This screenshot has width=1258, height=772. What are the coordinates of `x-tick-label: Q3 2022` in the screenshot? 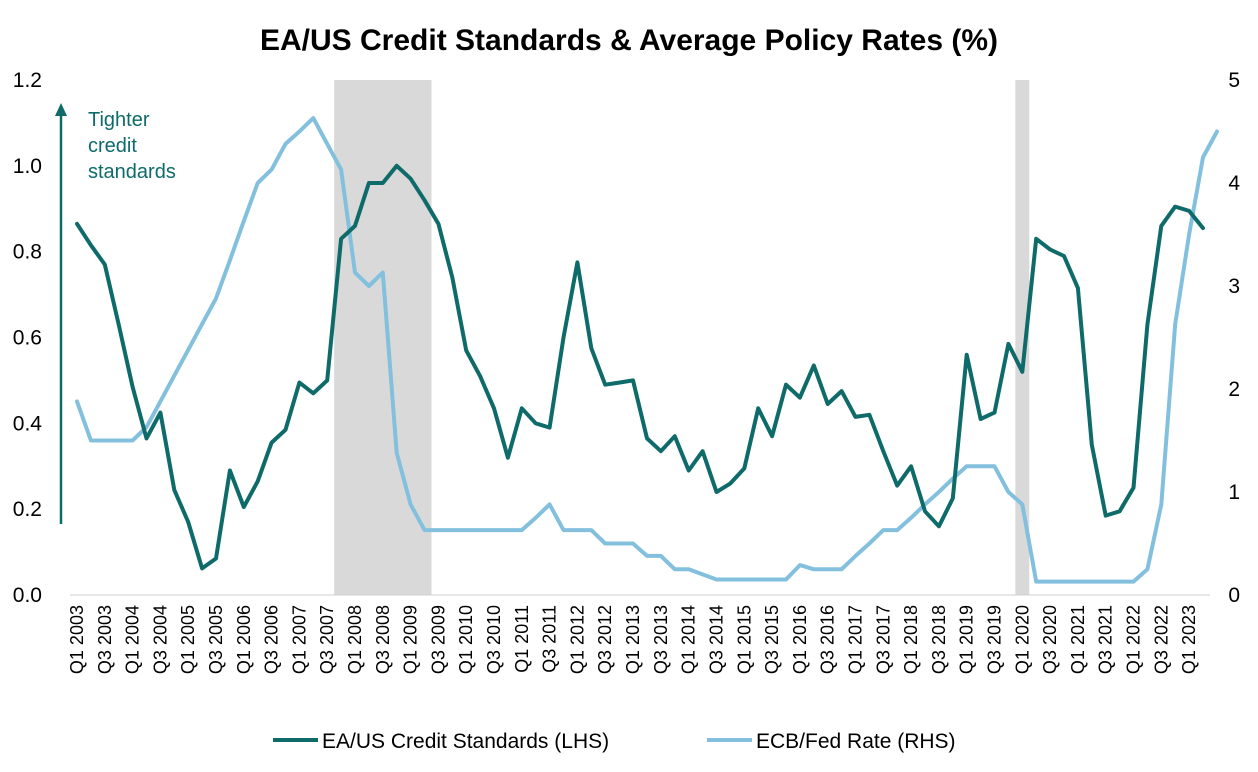 It's located at (1161, 639).